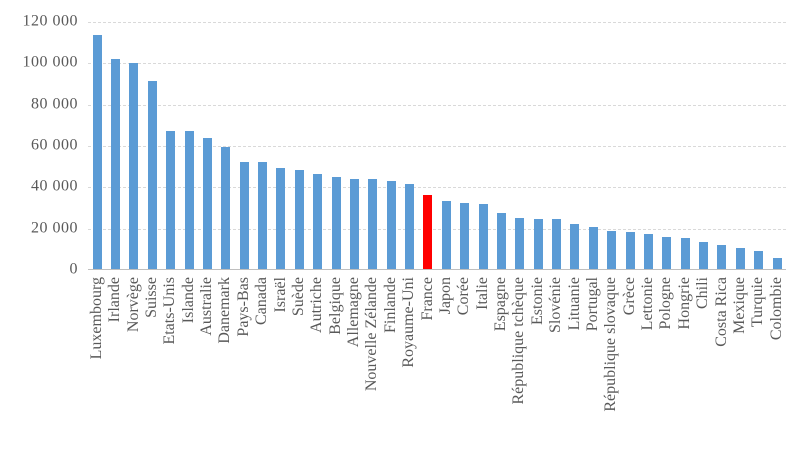  Describe the element at coordinates (152, 297) in the screenshot. I see `x-label-slot: Suisse` at that location.